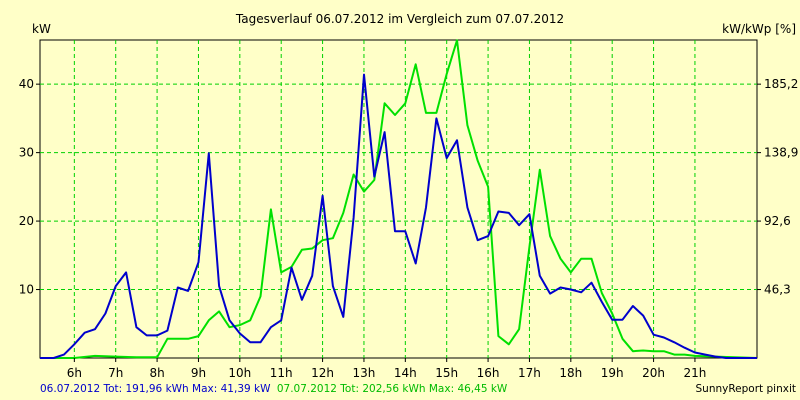 This screenshot has height=400, width=800. I want to click on x-tick-label: 6h, so click(74, 373).